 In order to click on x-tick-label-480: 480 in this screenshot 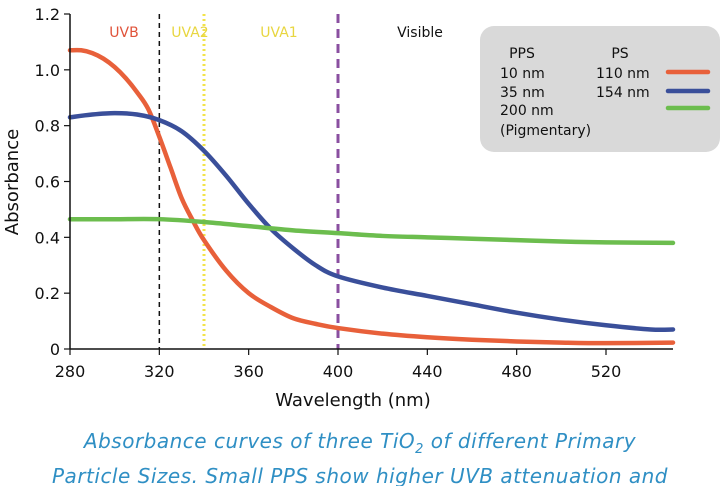, I will do `click(516, 371)`.